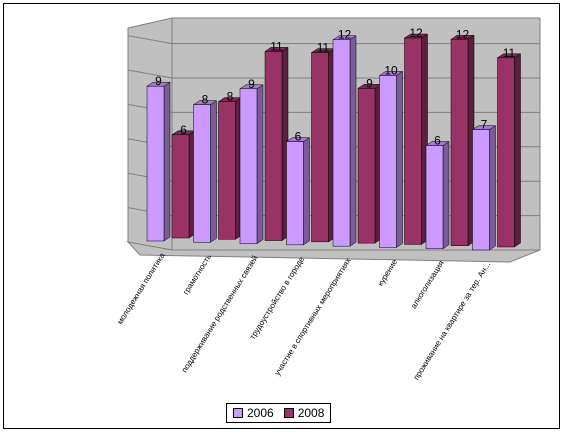  What do you see at coordinates (277, 298) in the screenshot?
I see `category-label: трудоустройство в городе` at bounding box center [277, 298].